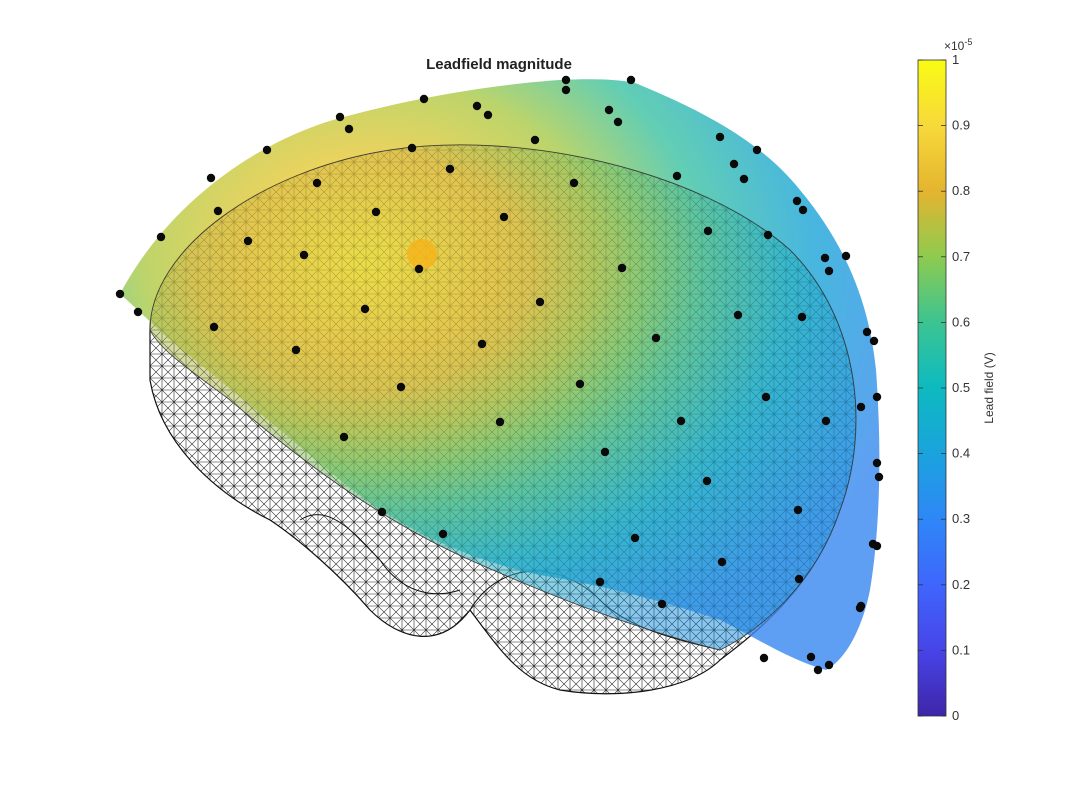  What do you see at coordinates (955, 59) in the screenshot?
I see `colorbar-tick-label: 1` at bounding box center [955, 59].